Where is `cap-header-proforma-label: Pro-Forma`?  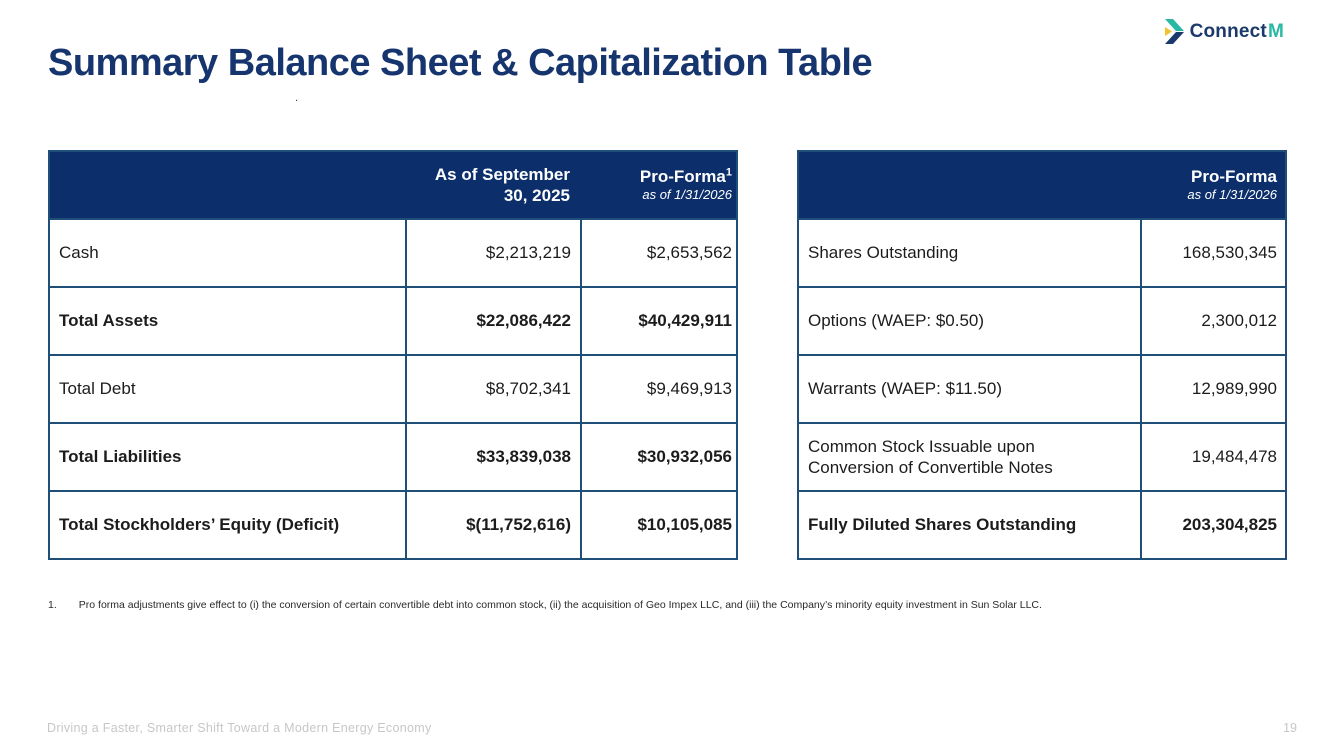
cap-header-proforma-label: Pro-Forma is located at coordinates (1234, 176).